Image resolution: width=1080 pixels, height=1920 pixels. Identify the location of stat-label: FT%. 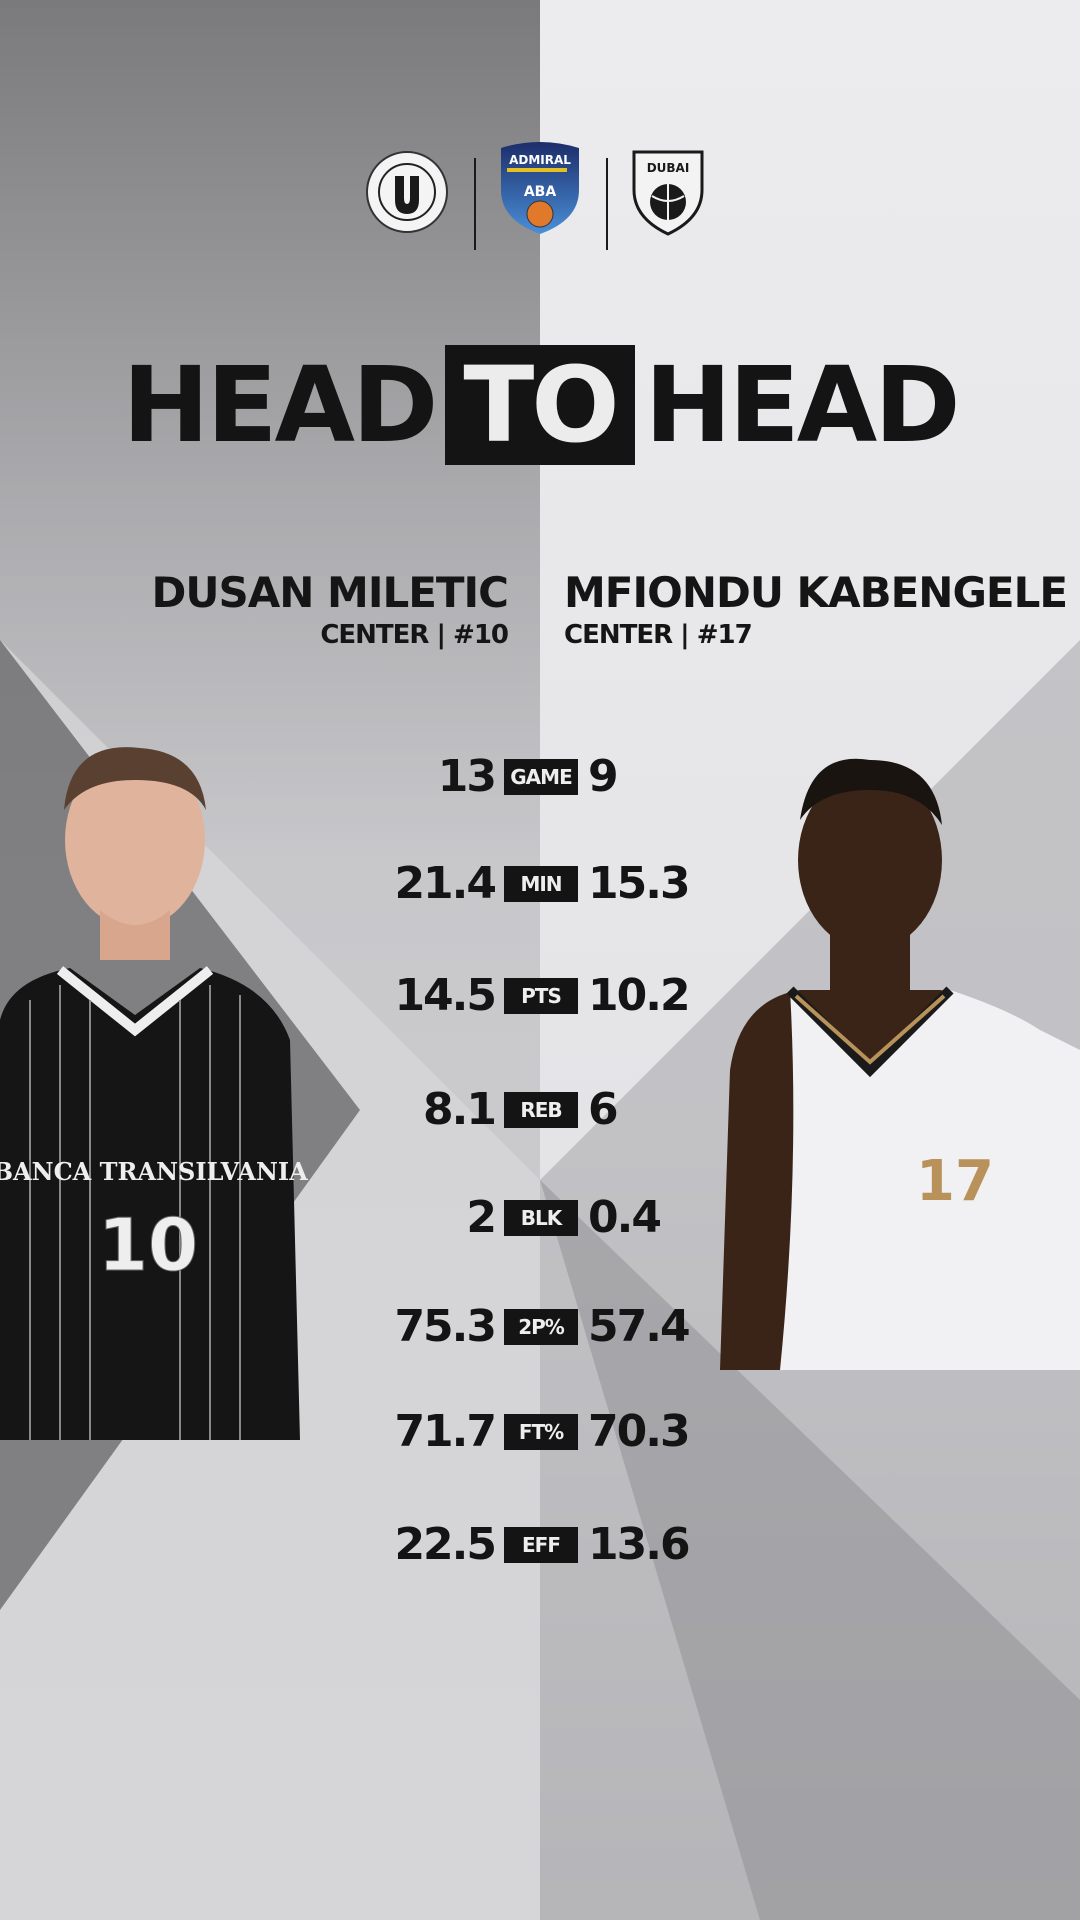
(541, 1432).